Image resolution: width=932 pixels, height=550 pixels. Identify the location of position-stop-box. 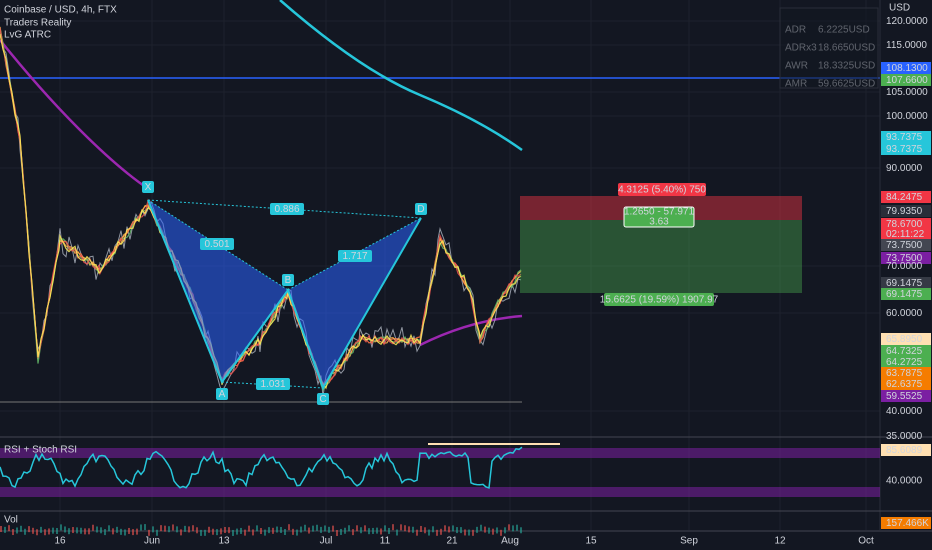
(659, 299).